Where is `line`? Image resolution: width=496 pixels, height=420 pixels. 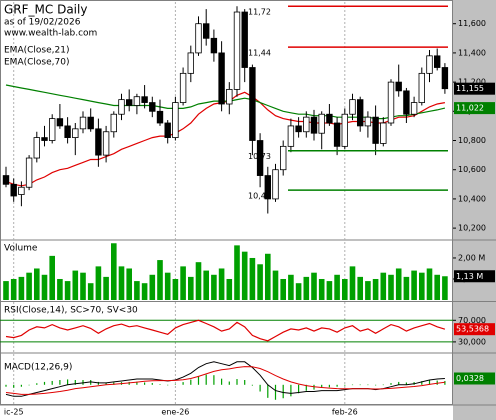
line is located at coordinates (225, 330).